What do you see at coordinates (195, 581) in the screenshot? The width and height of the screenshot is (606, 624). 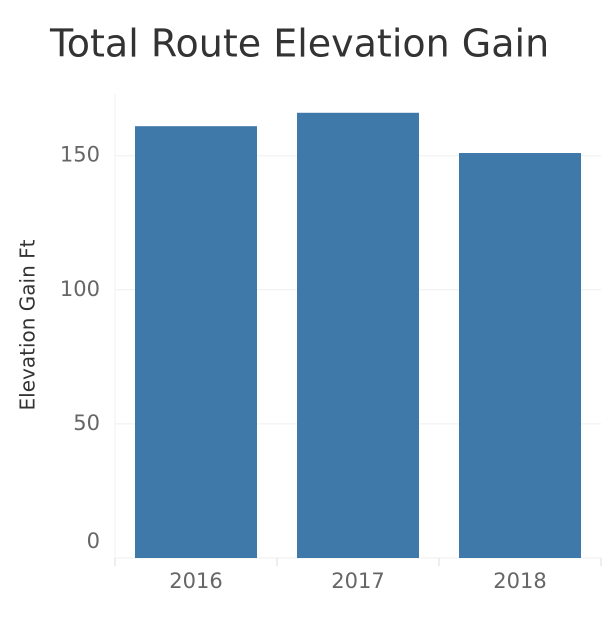 I see `x-tick-label: 2016` at bounding box center [195, 581].